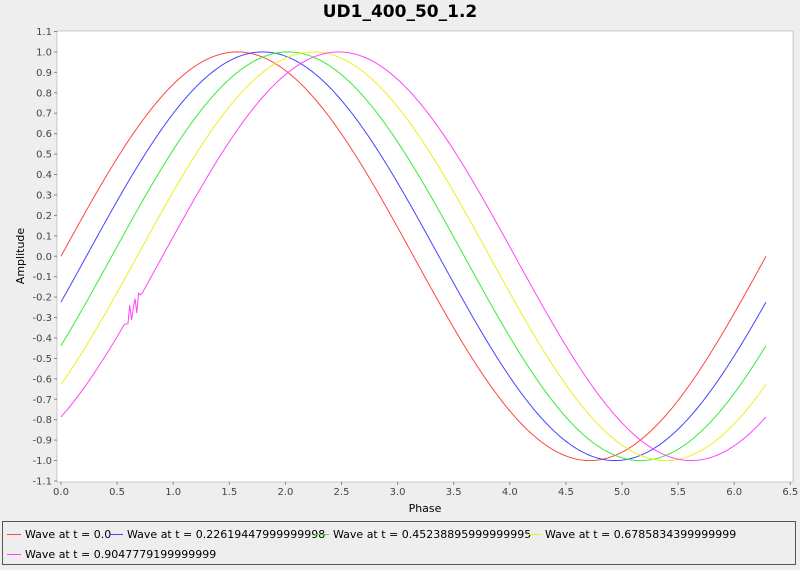  Describe the element at coordinates (42, 298) in the screenshot. I see `y-tick-label: -0.2` at that location.